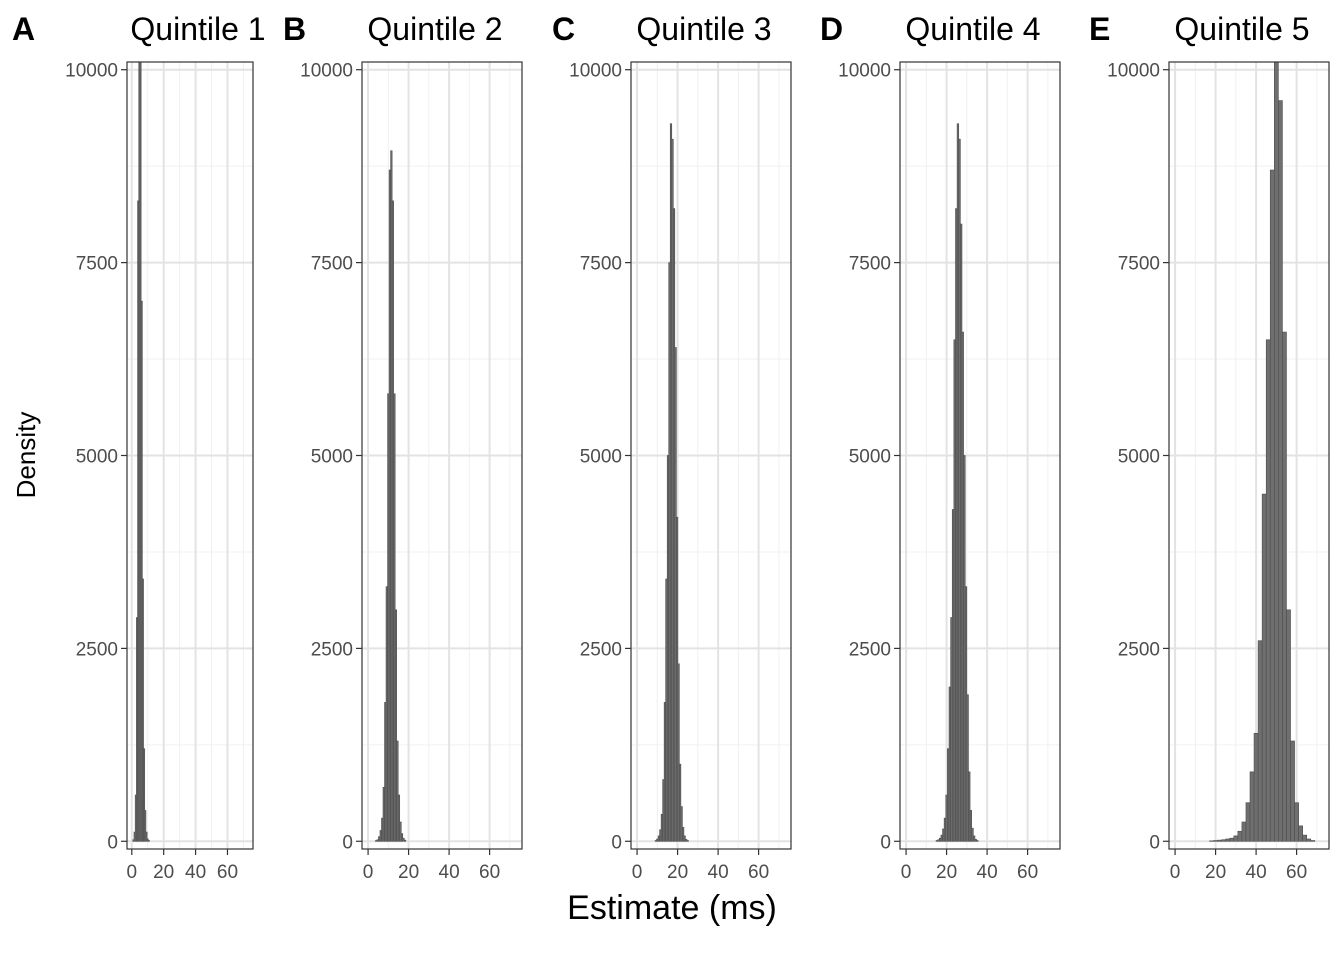 This screenshot has width=1344, height=960. I want to click on panel-title: Quintile 5, so click(1241, 29).